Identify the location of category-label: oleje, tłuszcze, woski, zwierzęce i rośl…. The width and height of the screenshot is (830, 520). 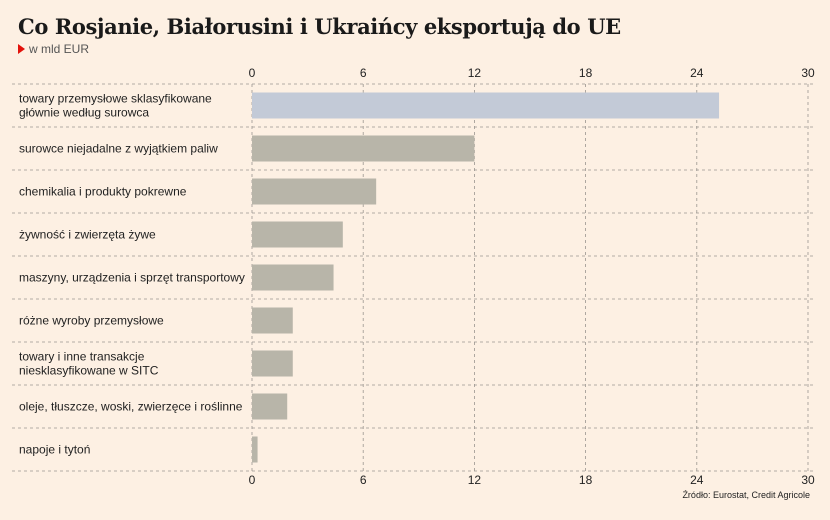
(131, 407).